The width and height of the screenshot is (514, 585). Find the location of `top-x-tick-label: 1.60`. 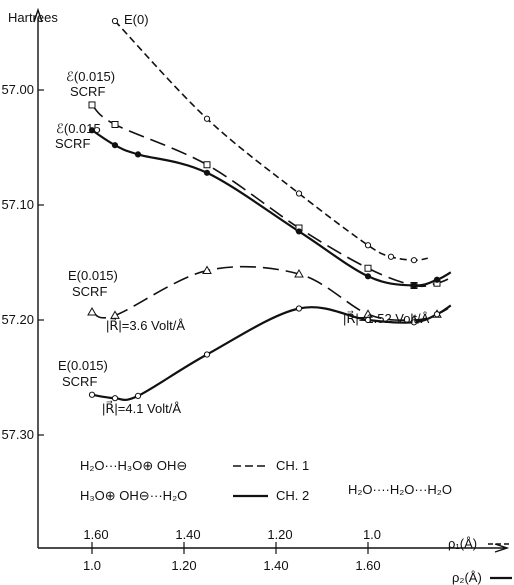

top-x-tick-label: 1.60 is located at coordinates (95, 534).